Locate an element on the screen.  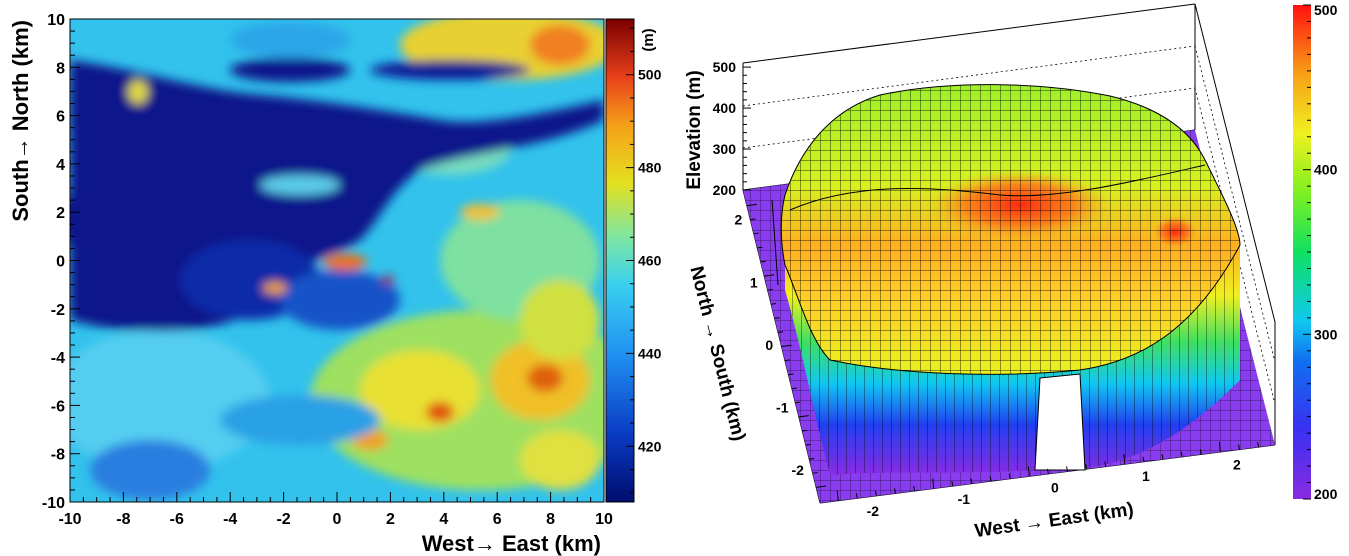
z-tick-label: 300 is located at coordinates (725, 149).